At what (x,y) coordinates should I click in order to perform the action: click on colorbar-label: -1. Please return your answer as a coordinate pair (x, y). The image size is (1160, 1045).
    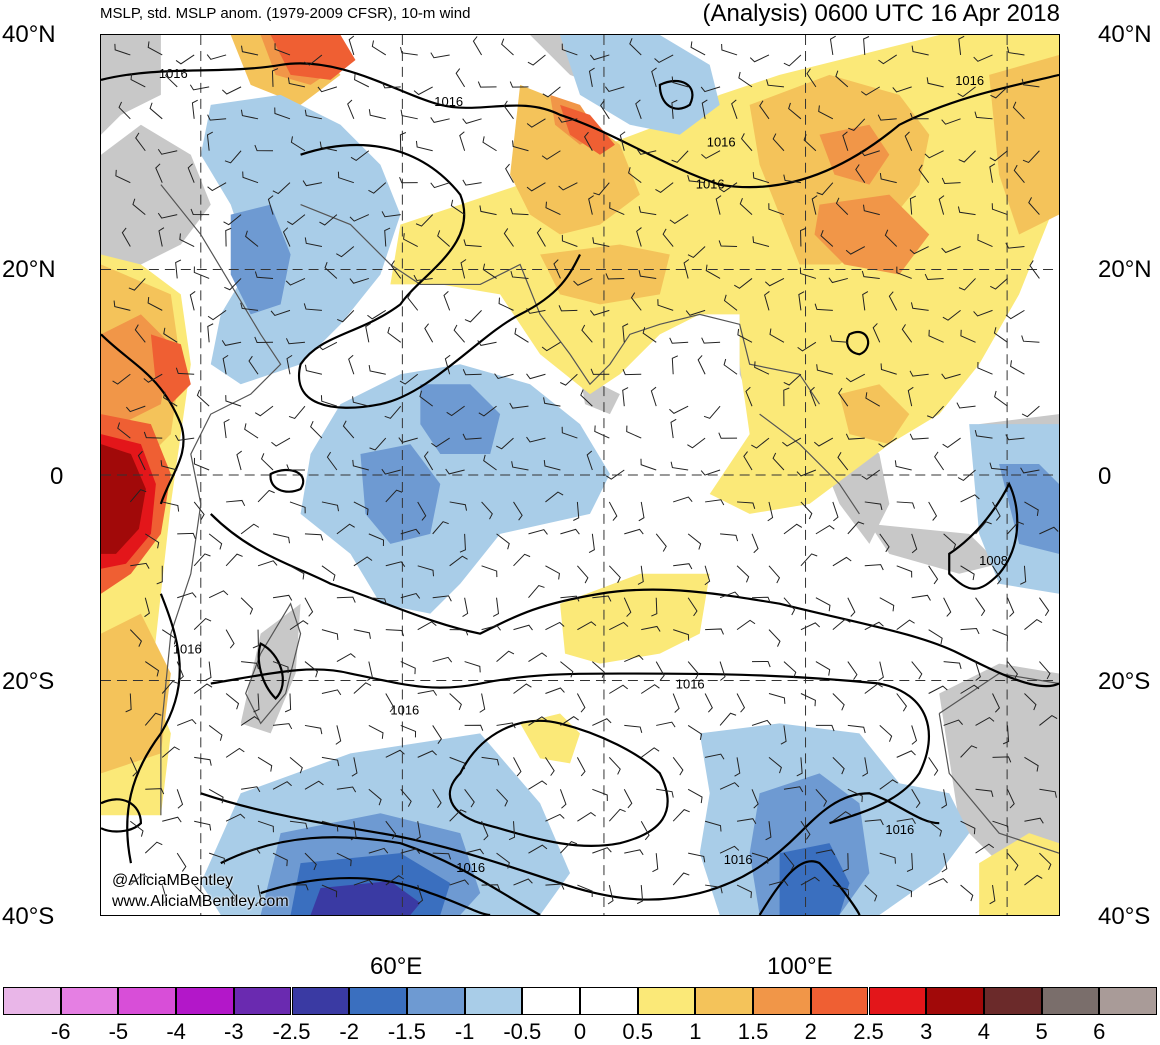
    Looking at the image, I should click on (464, 1031).